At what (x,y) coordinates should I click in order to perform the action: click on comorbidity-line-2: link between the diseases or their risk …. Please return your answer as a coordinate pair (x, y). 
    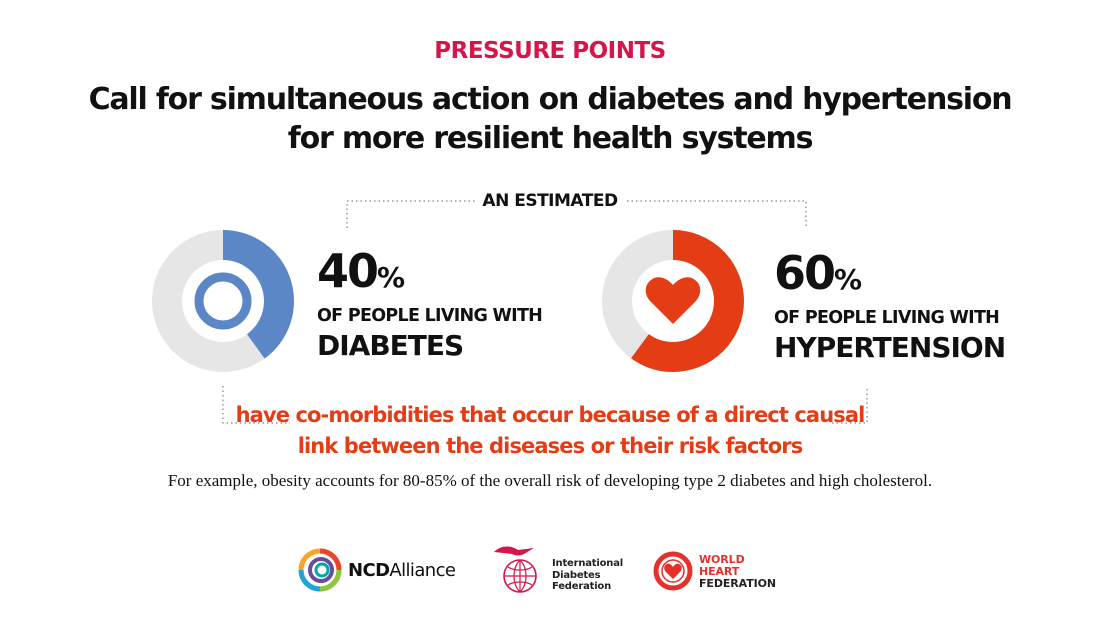
    Looking at the image, I should click on (550, 446).